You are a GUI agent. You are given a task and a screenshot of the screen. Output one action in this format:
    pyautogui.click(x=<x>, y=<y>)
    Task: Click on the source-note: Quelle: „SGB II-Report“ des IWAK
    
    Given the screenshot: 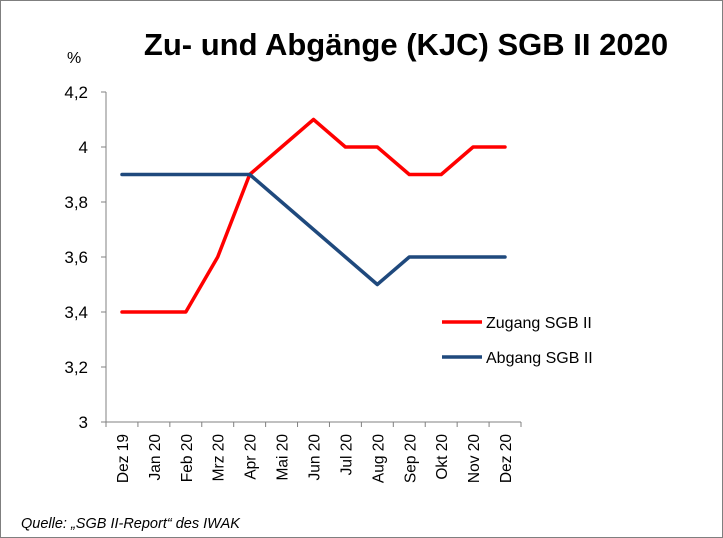 What is the action you would take?
    pyautogui.click(x=131, y=524)
    